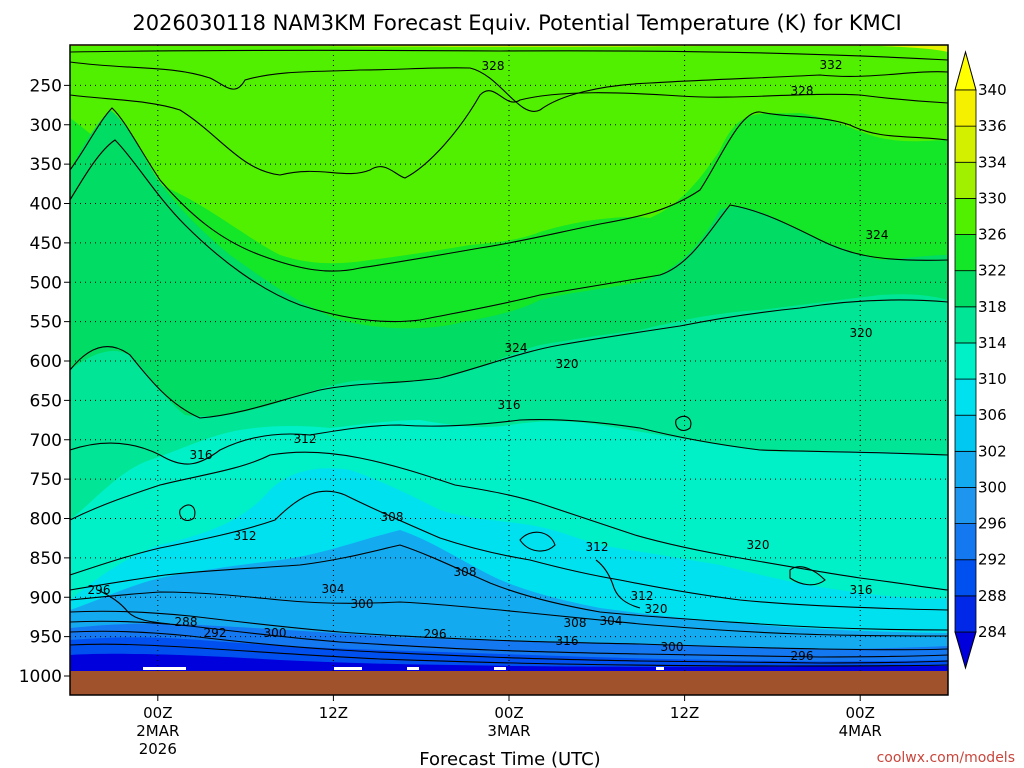 This screenshot has height=768, width=1024. What do you see at coordinates (509, 758) in the screenshot?
I see `x-axis-label: Forecast Time (UTC)` at bounding box center [509, 758].